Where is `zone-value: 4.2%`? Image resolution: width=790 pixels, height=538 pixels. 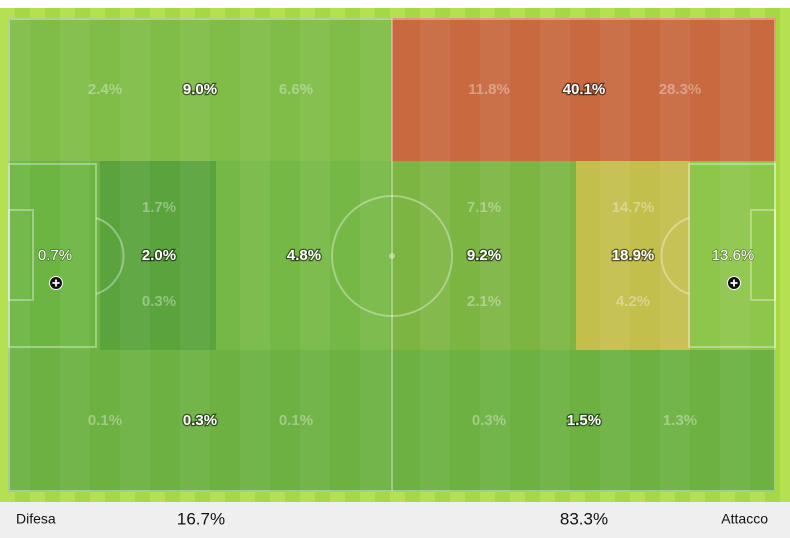
zone-value: 4.2% is located at coordinates (633, 301).